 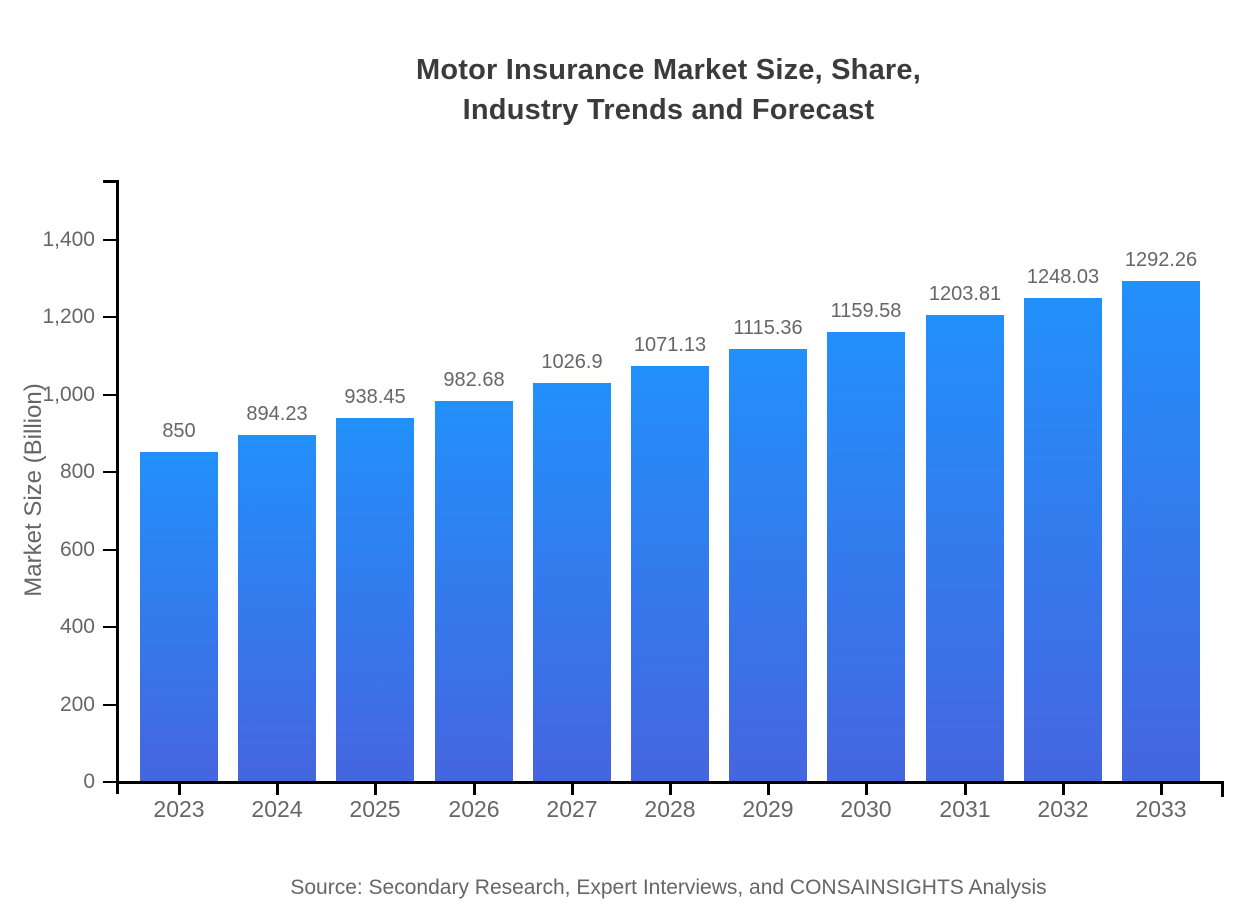 What do you see at coordinates (89, 781) in the screenshot?
I see `y-tick-label: 0` at bounding box center [89, 781].